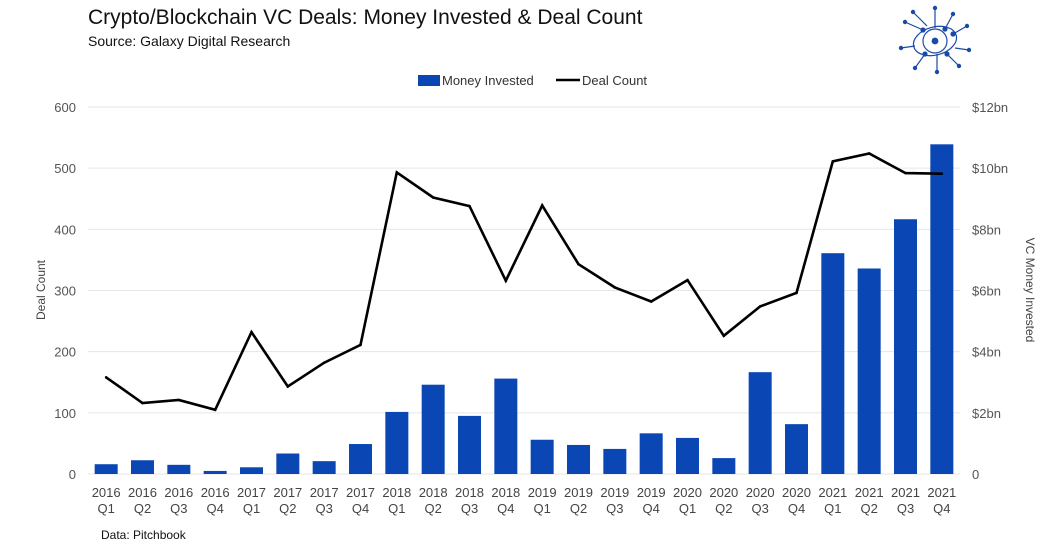 Image resolution: width=1045 pixels, height=549 pixels. Describe the element at coordinates (429, 80) in the screenshot. I see `legend-bar-swatch` at that location.